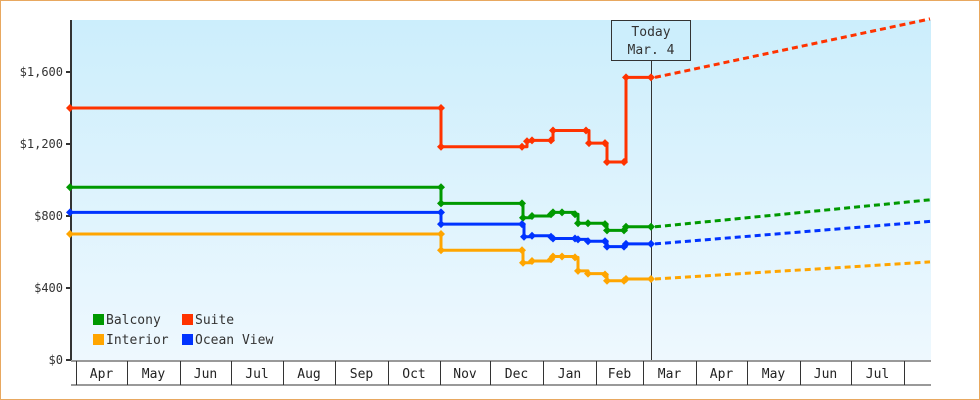  I want to click on y-tick-label: $0, so click(56, 360).